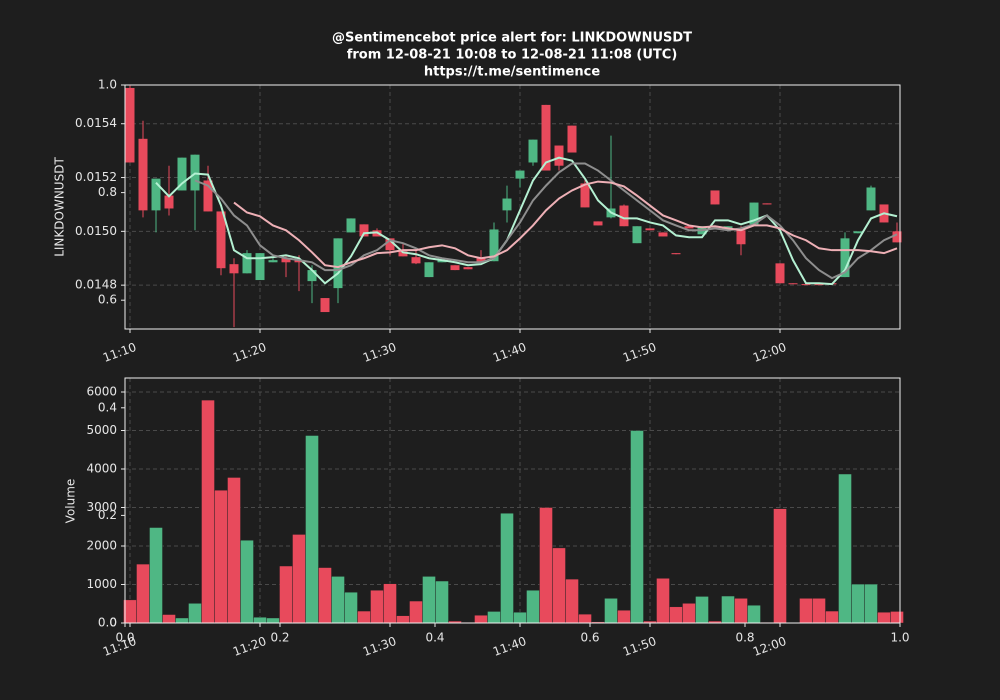 The image size is (1000, 700). Describe the element at coordinates (279, 638) in the screenshot. I see `overlay-x-tick-label: 0.2` at that location.